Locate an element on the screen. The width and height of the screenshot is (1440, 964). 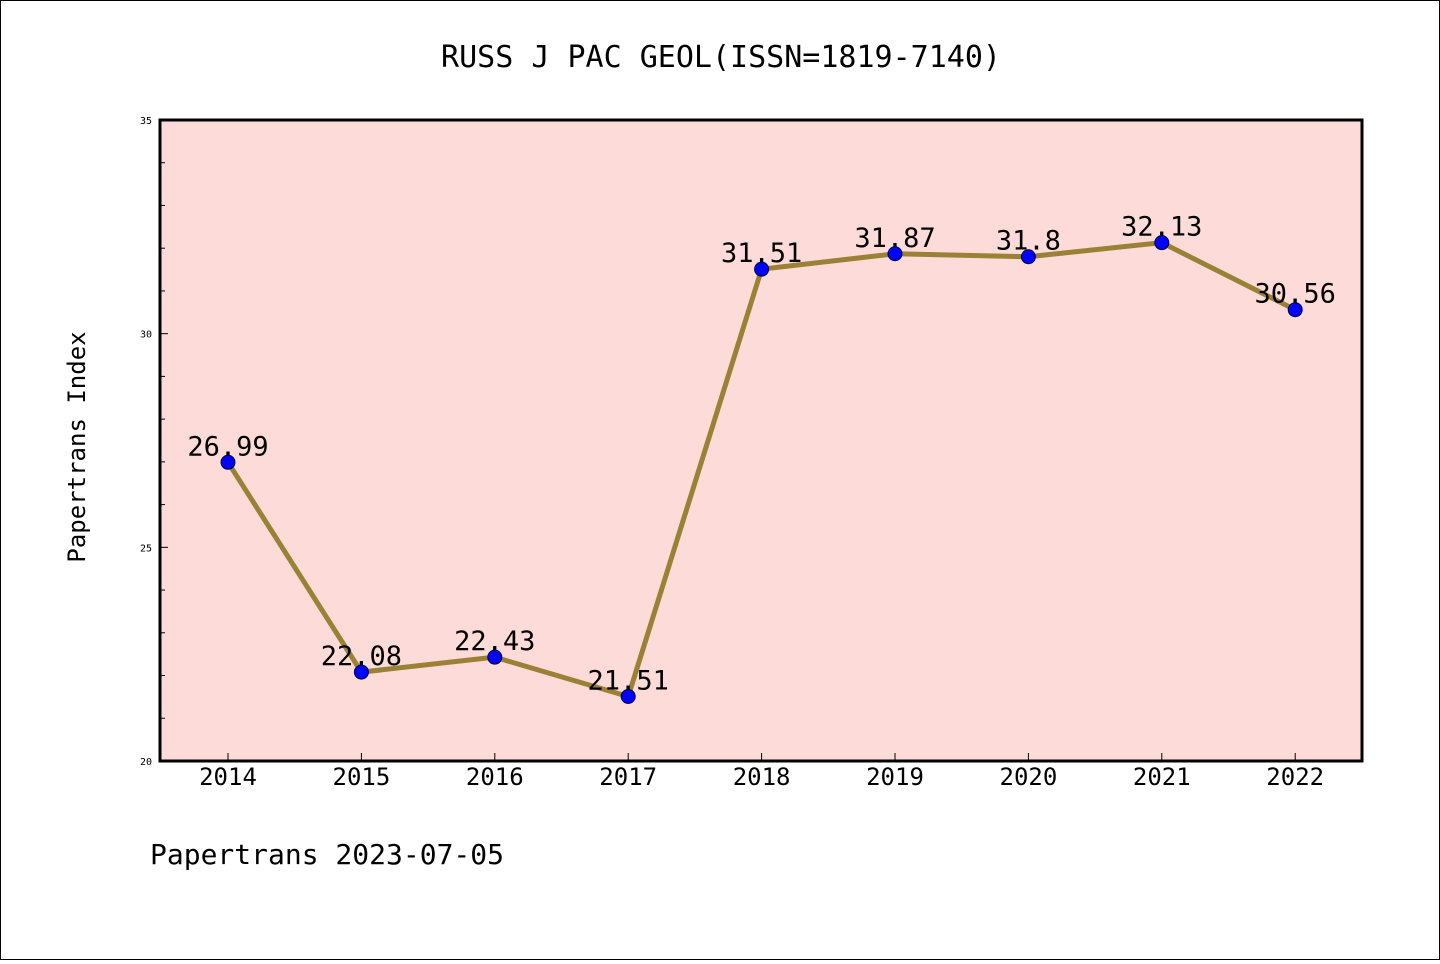
x-tick-label: 2015 is located at coordinates (362, 777).